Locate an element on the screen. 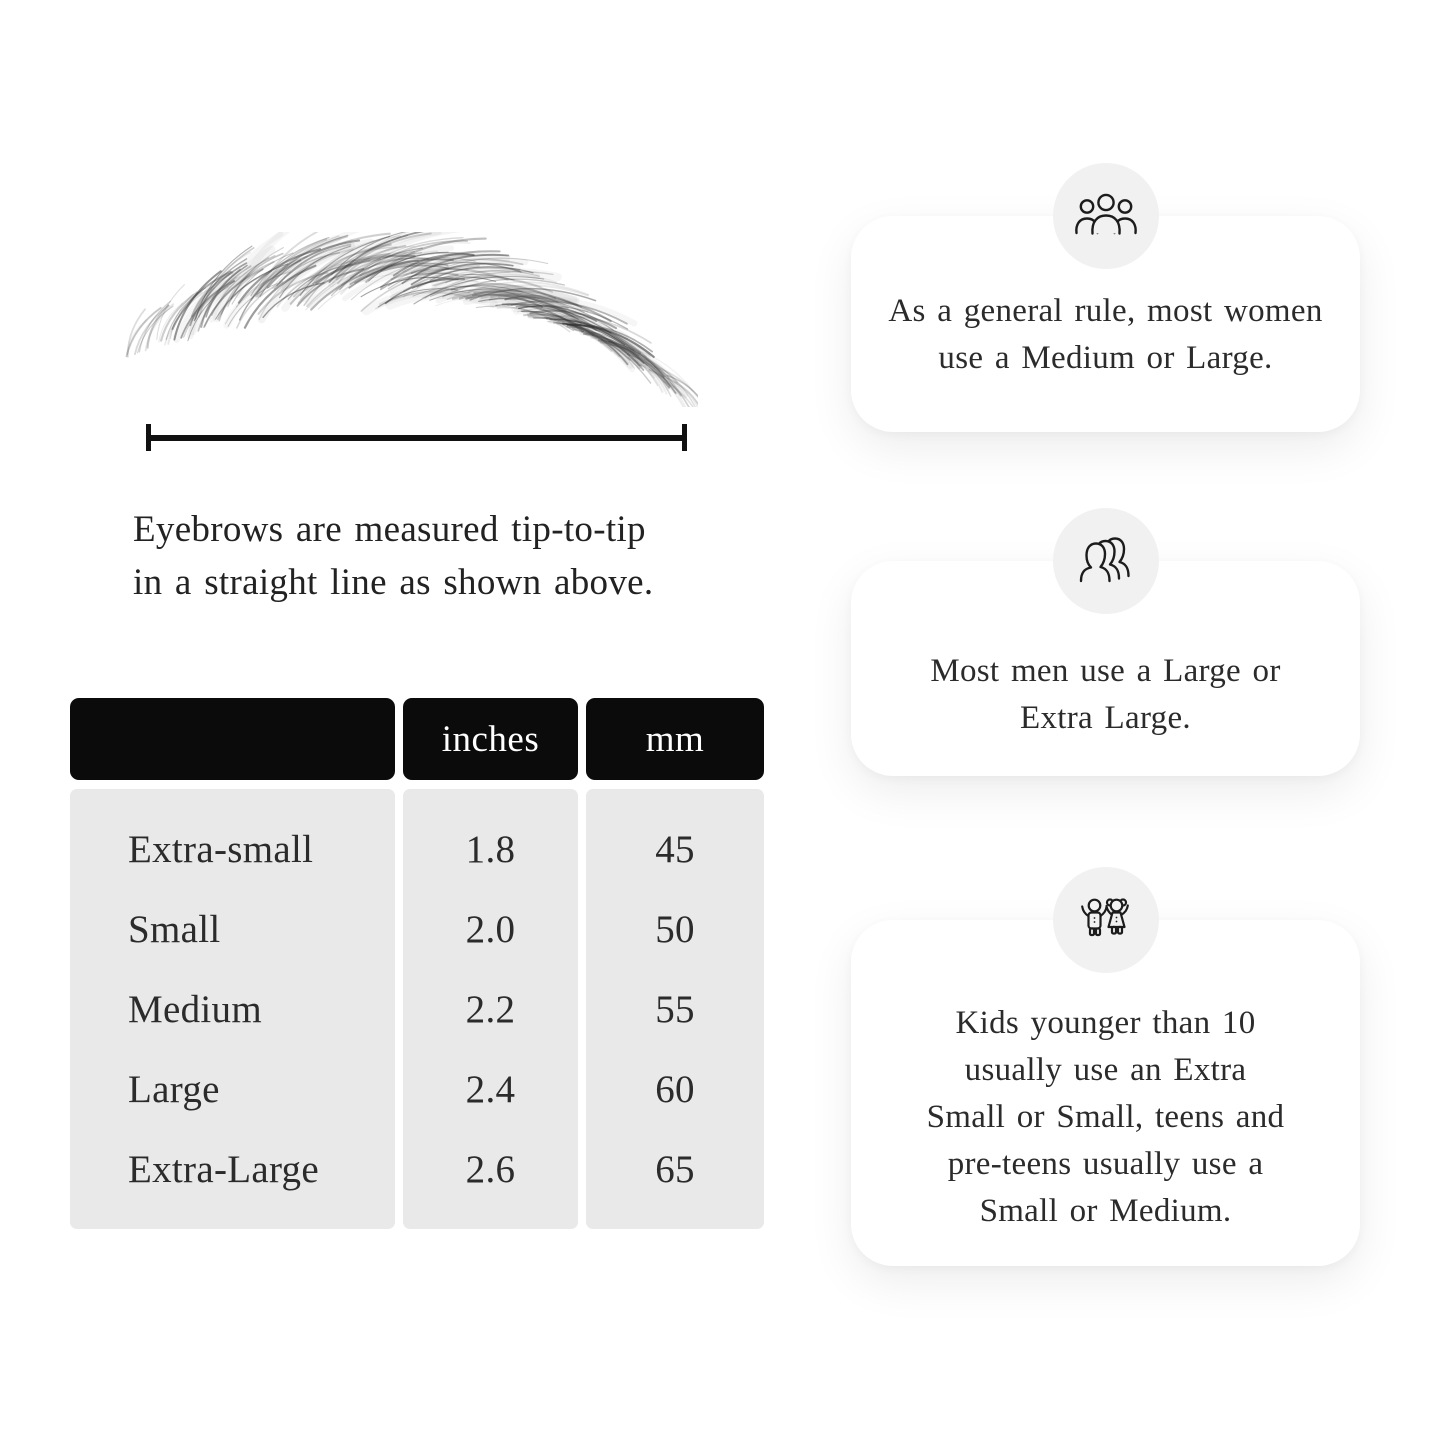  children-icon is located at coordinates (1104, 917).